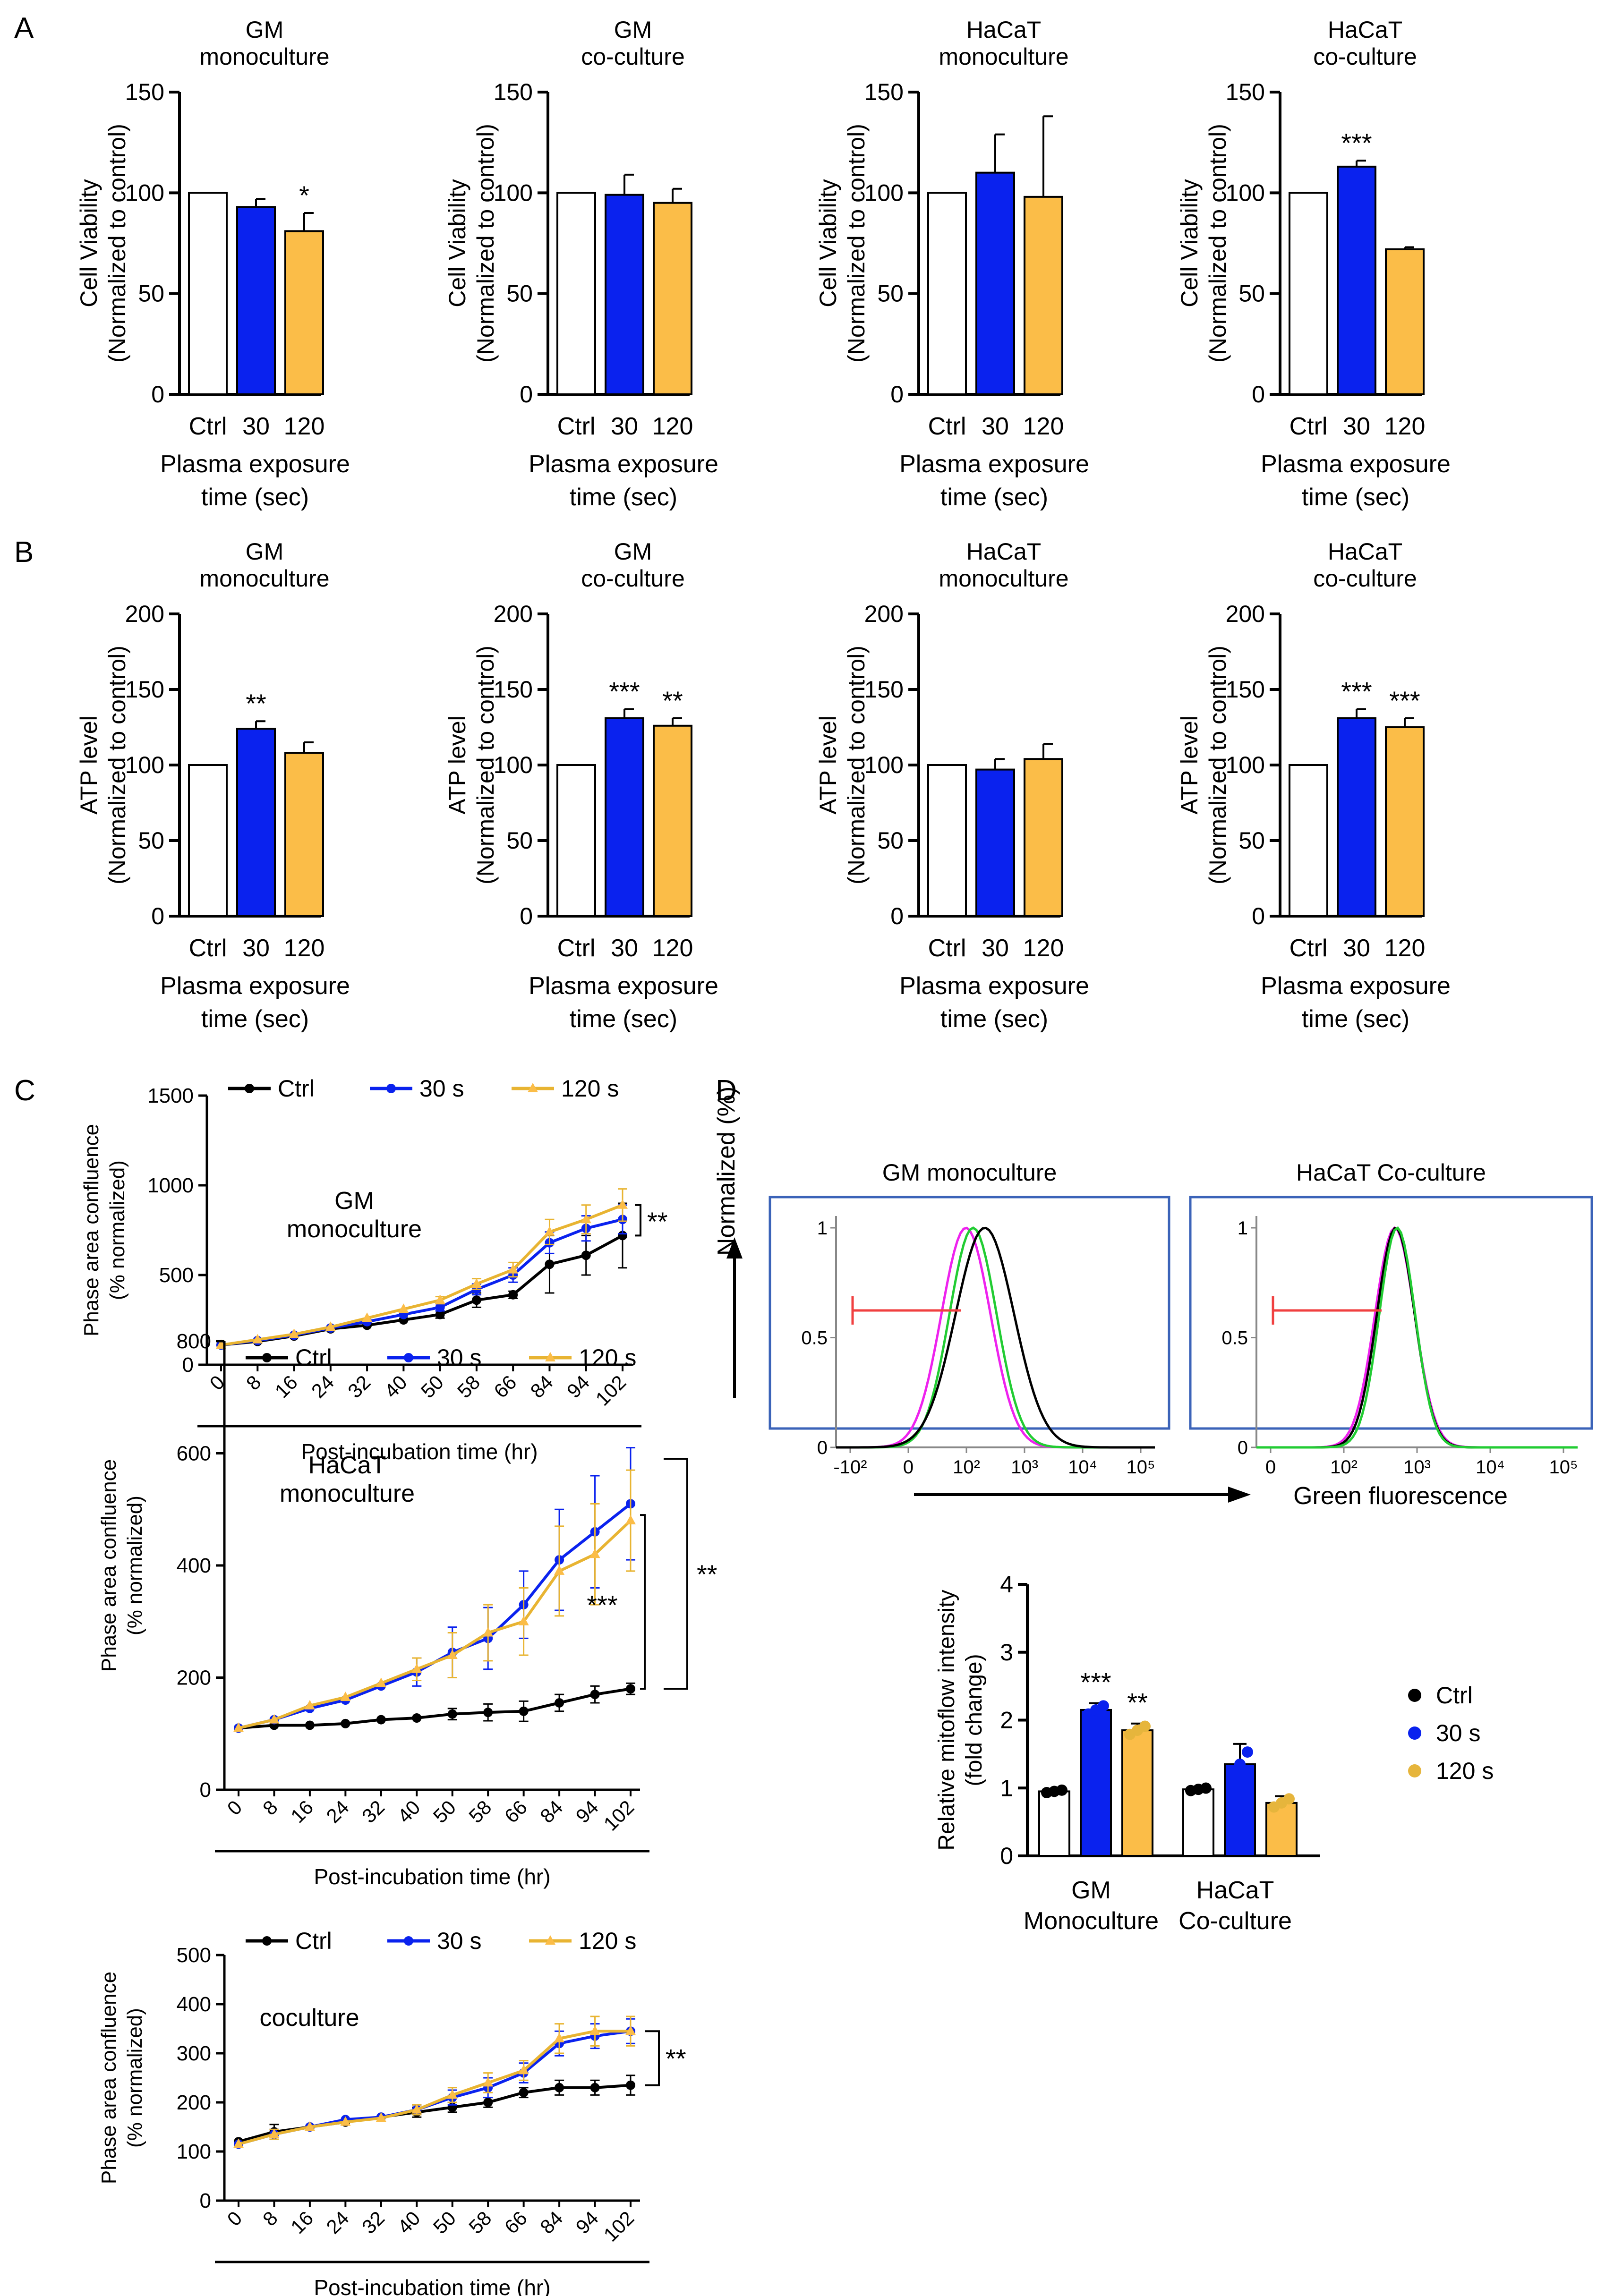 This screenshot has height=2296, width=1614. I want to click on y-axis-label: ATP level, so click(1189, 764).